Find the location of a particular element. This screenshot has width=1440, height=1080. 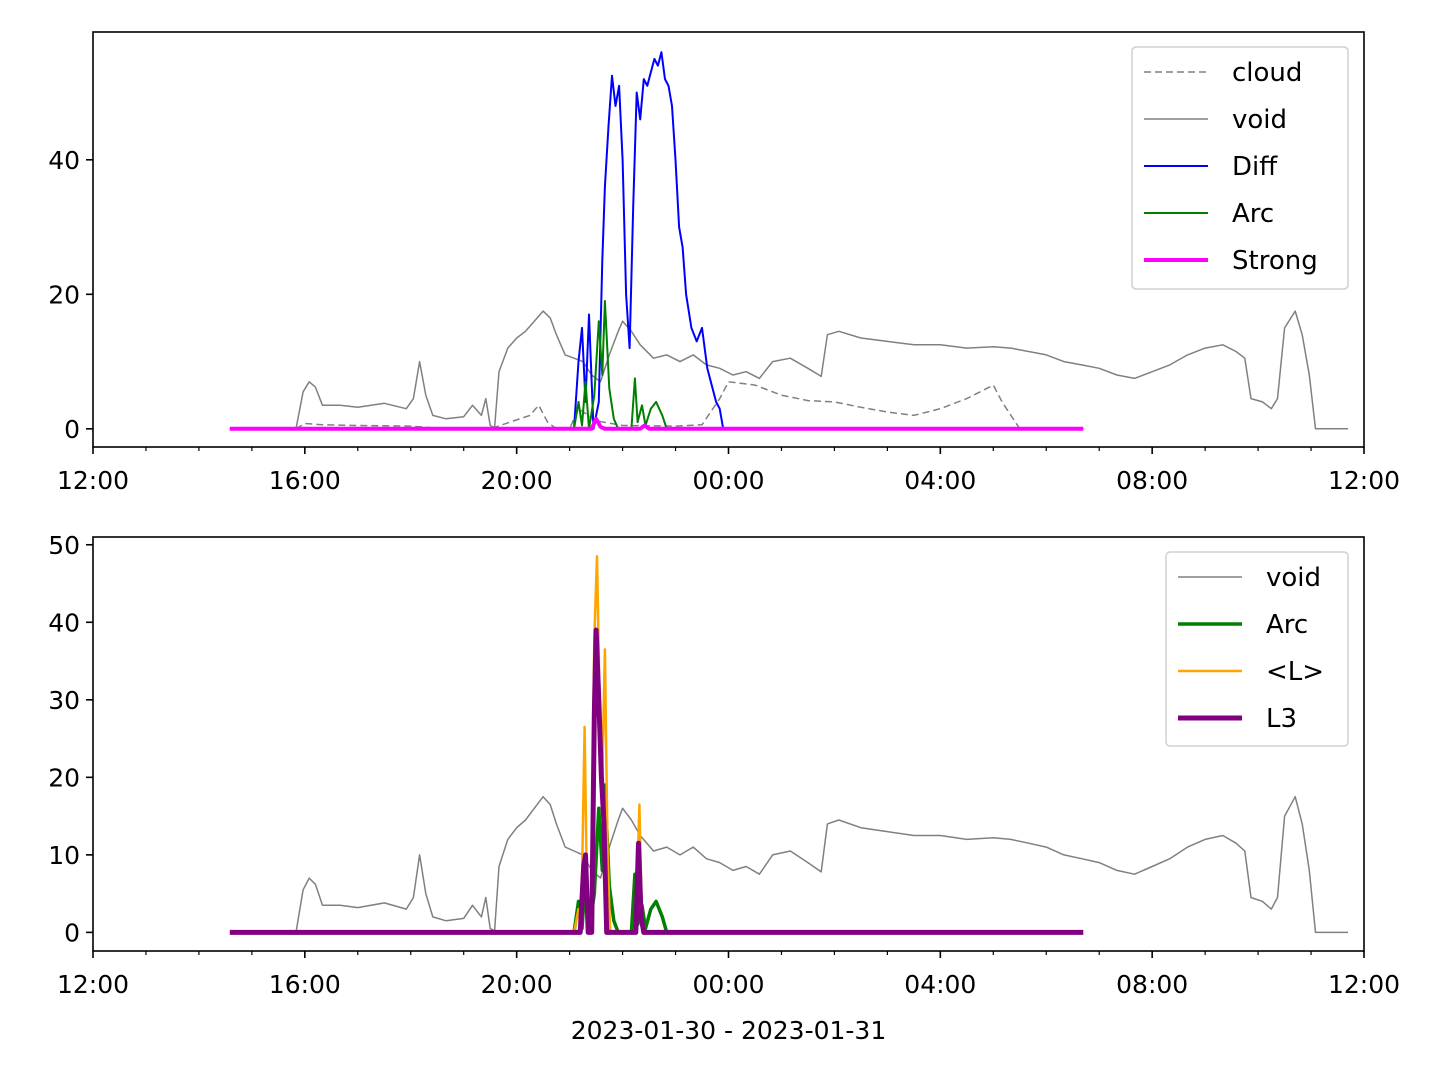

series-line-cloud is located at coordinates (656, 405).